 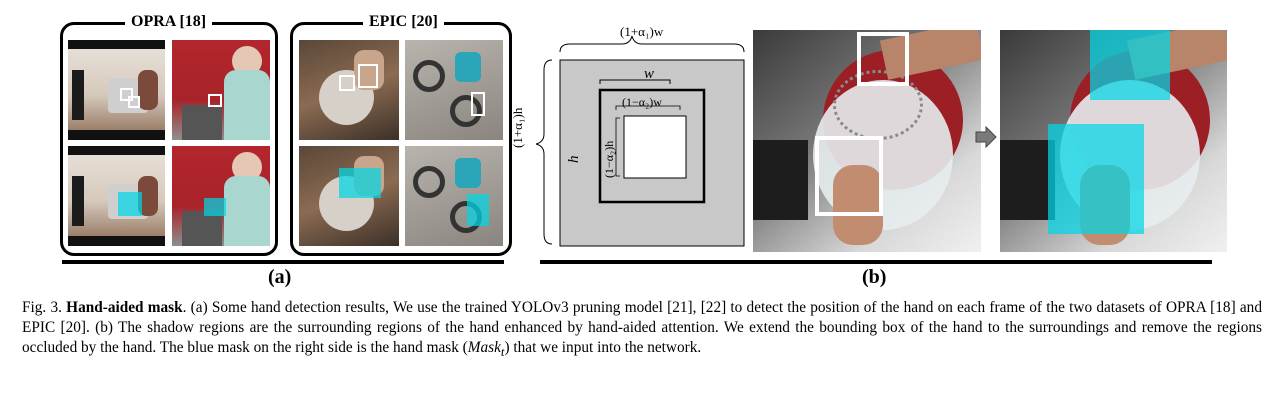 What do you see at coordinates (116, 196) in the screenshot?
I see `opra-image-1-bottom` at bounding box center [116, 196].